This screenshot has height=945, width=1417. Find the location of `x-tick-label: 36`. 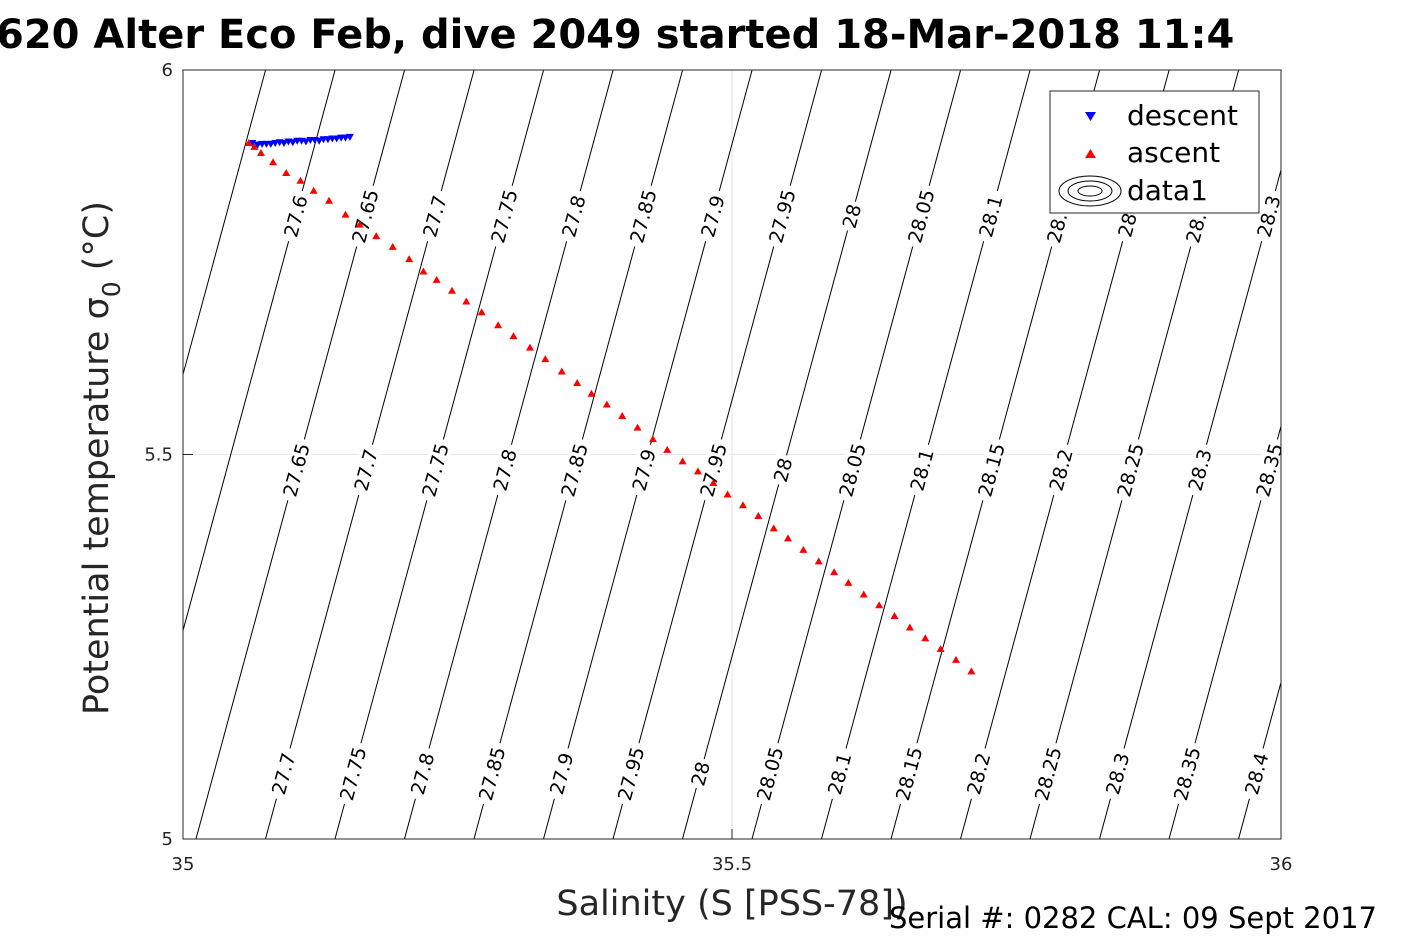

x-tick-label: 36 is located at coordinates (1281, 864).